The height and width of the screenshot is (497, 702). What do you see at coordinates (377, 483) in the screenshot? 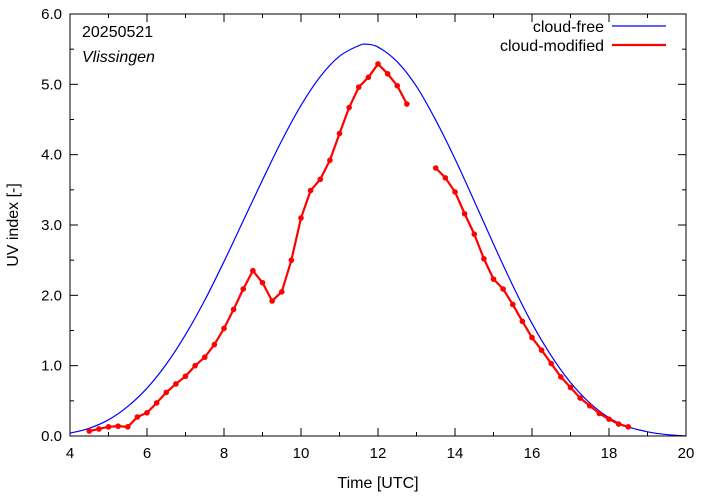
I see `x-axis-title: Time [UTC]` at bounding box center [377, 483].